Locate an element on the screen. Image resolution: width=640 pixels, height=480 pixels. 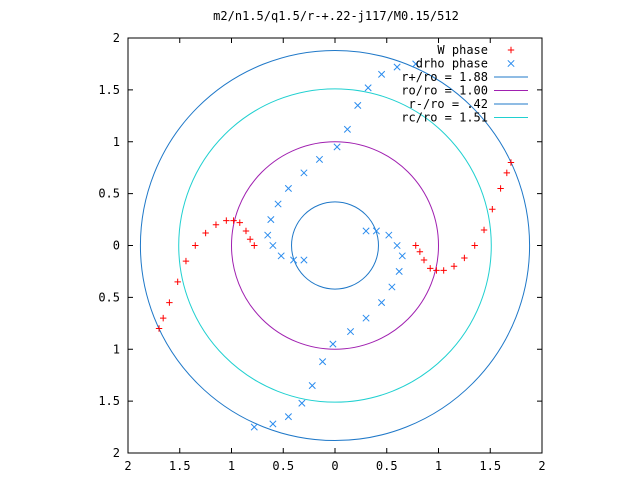
y-tick-label-5: 0.5 is located at coordinates (109, 194).